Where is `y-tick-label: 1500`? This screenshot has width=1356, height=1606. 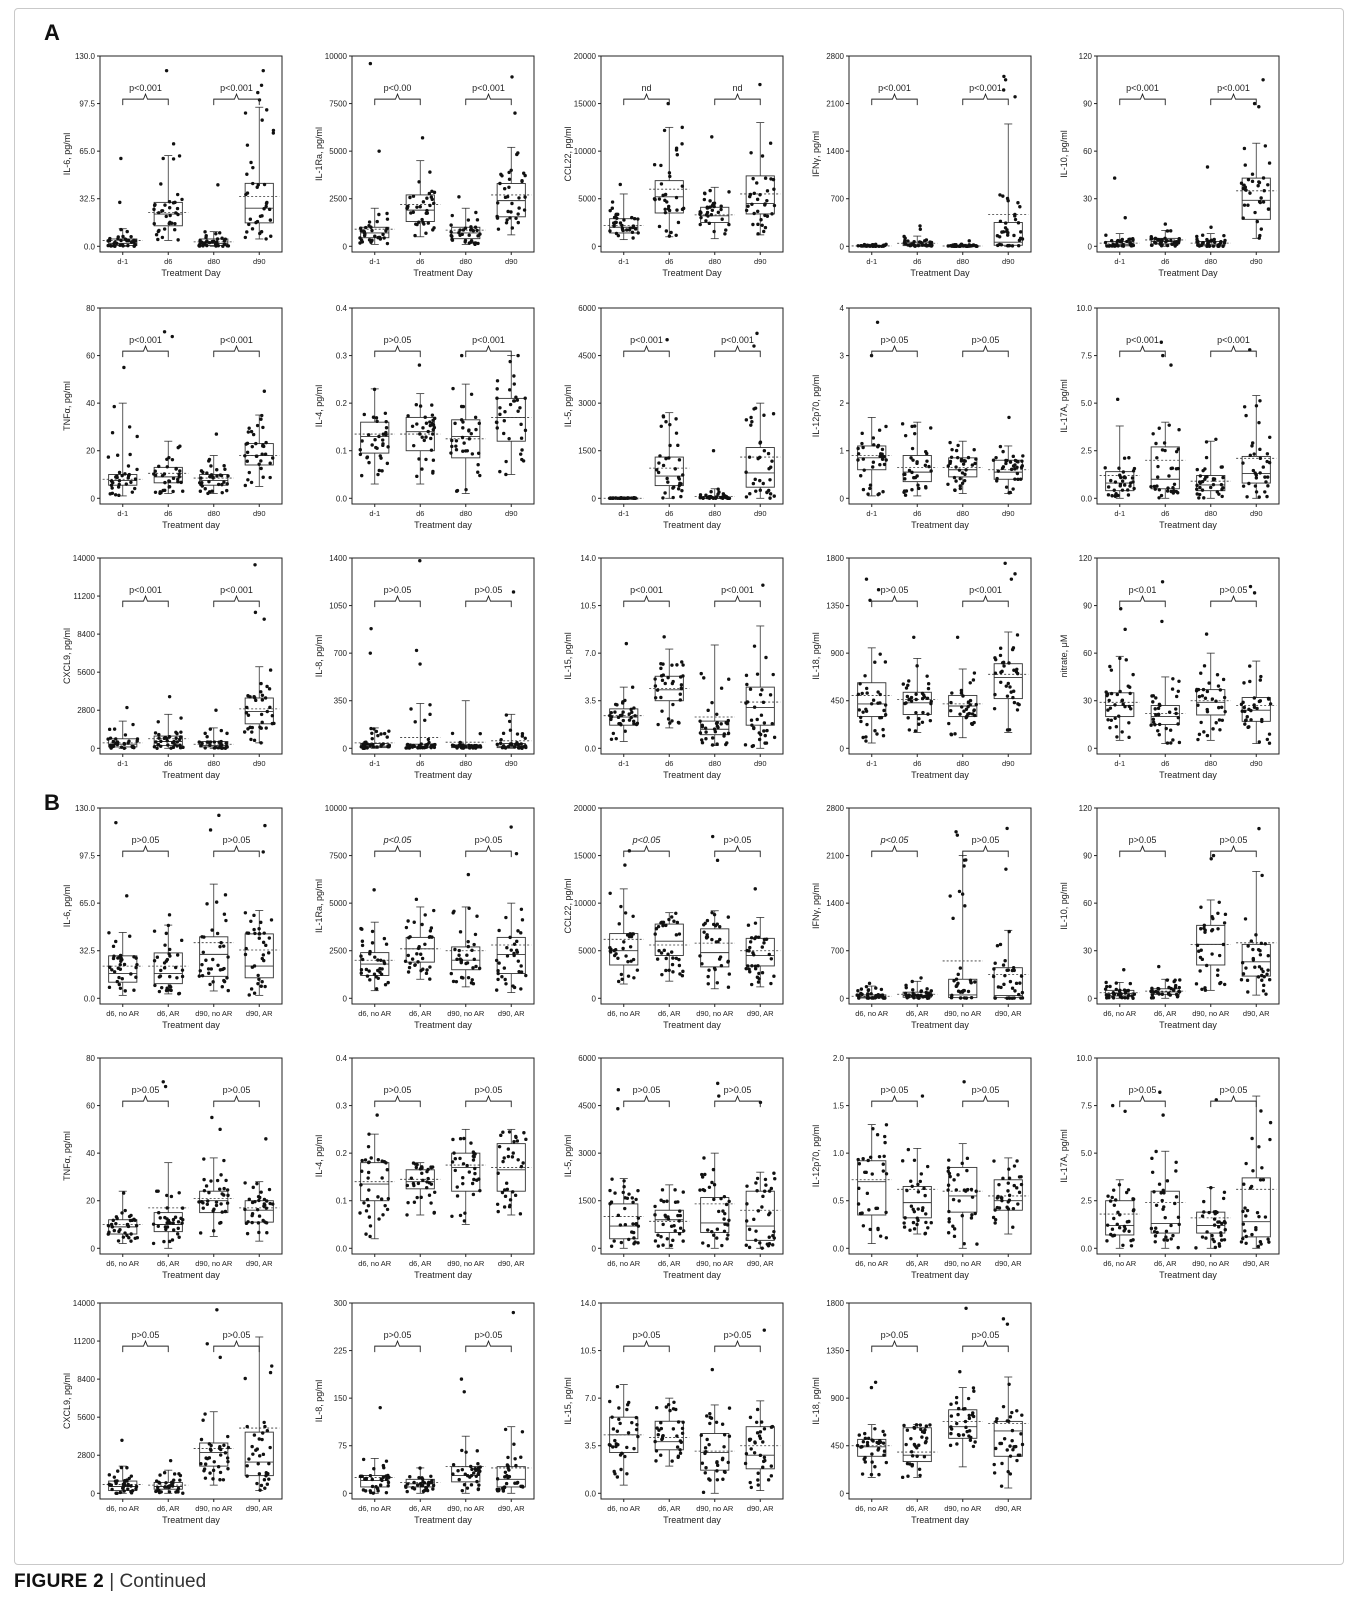 y-tick-label: 1500 is located at coordinates (587, 451).